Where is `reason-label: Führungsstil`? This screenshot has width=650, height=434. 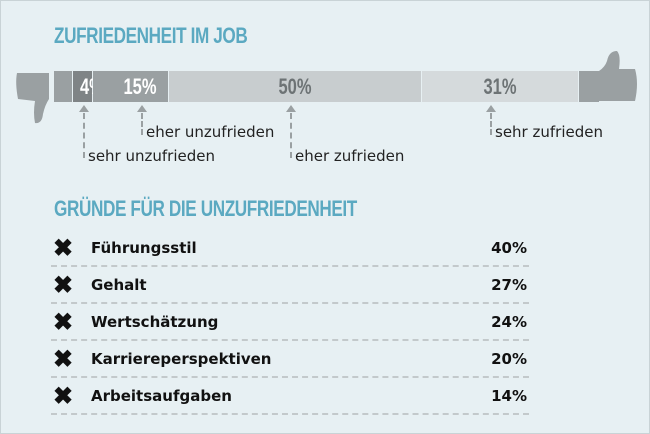
reason-label: Führungsstil is located at coordinates (144, 248).